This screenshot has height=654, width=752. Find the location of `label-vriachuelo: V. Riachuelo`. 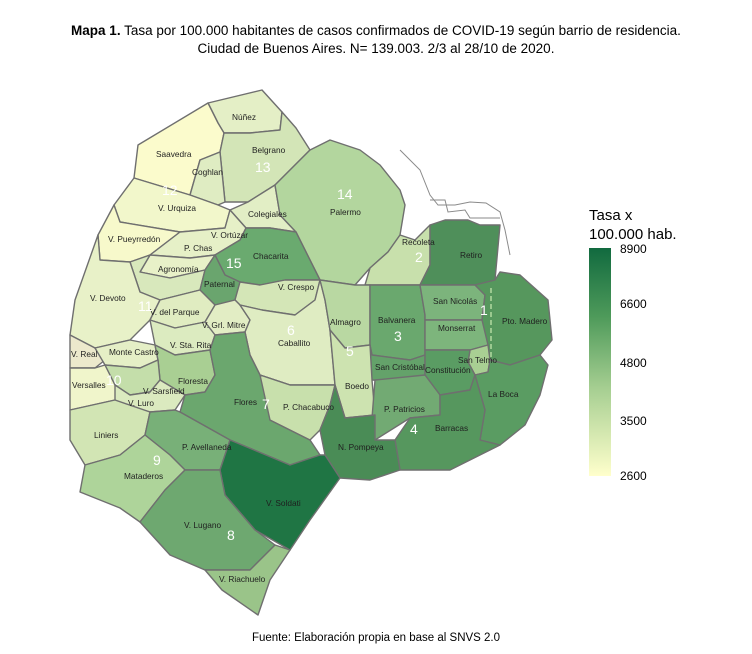

label-vriachuelo: V. Riachuelo is located at coordinates (242, 579).